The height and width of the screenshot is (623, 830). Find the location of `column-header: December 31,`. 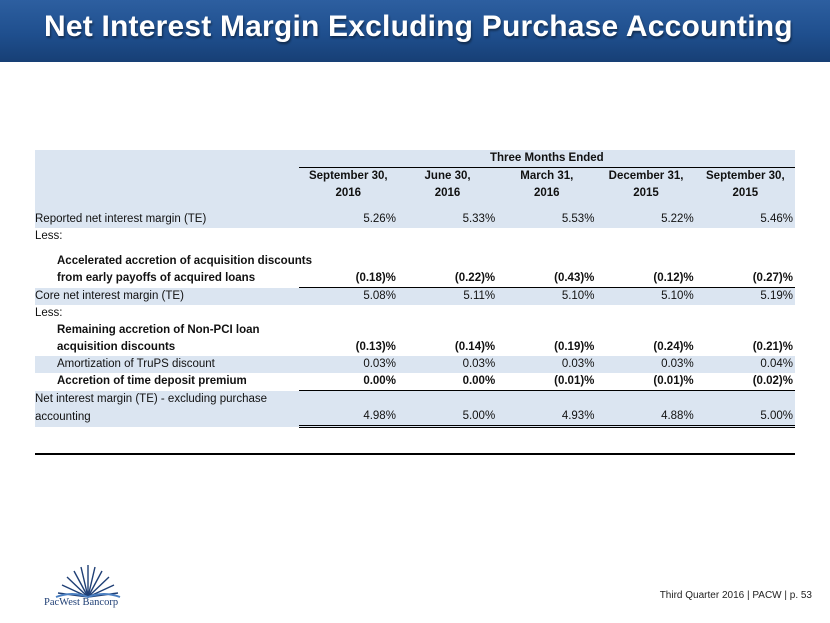

column-header: December 31, is located at coordinates (646, 176).